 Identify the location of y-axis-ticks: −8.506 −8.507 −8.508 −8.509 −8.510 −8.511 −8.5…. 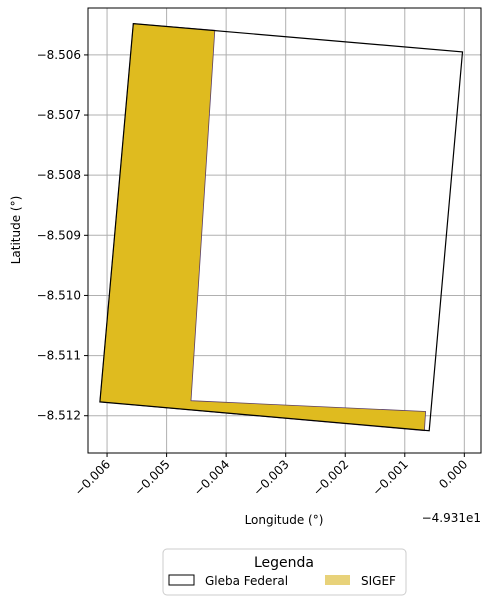
(62, 235).